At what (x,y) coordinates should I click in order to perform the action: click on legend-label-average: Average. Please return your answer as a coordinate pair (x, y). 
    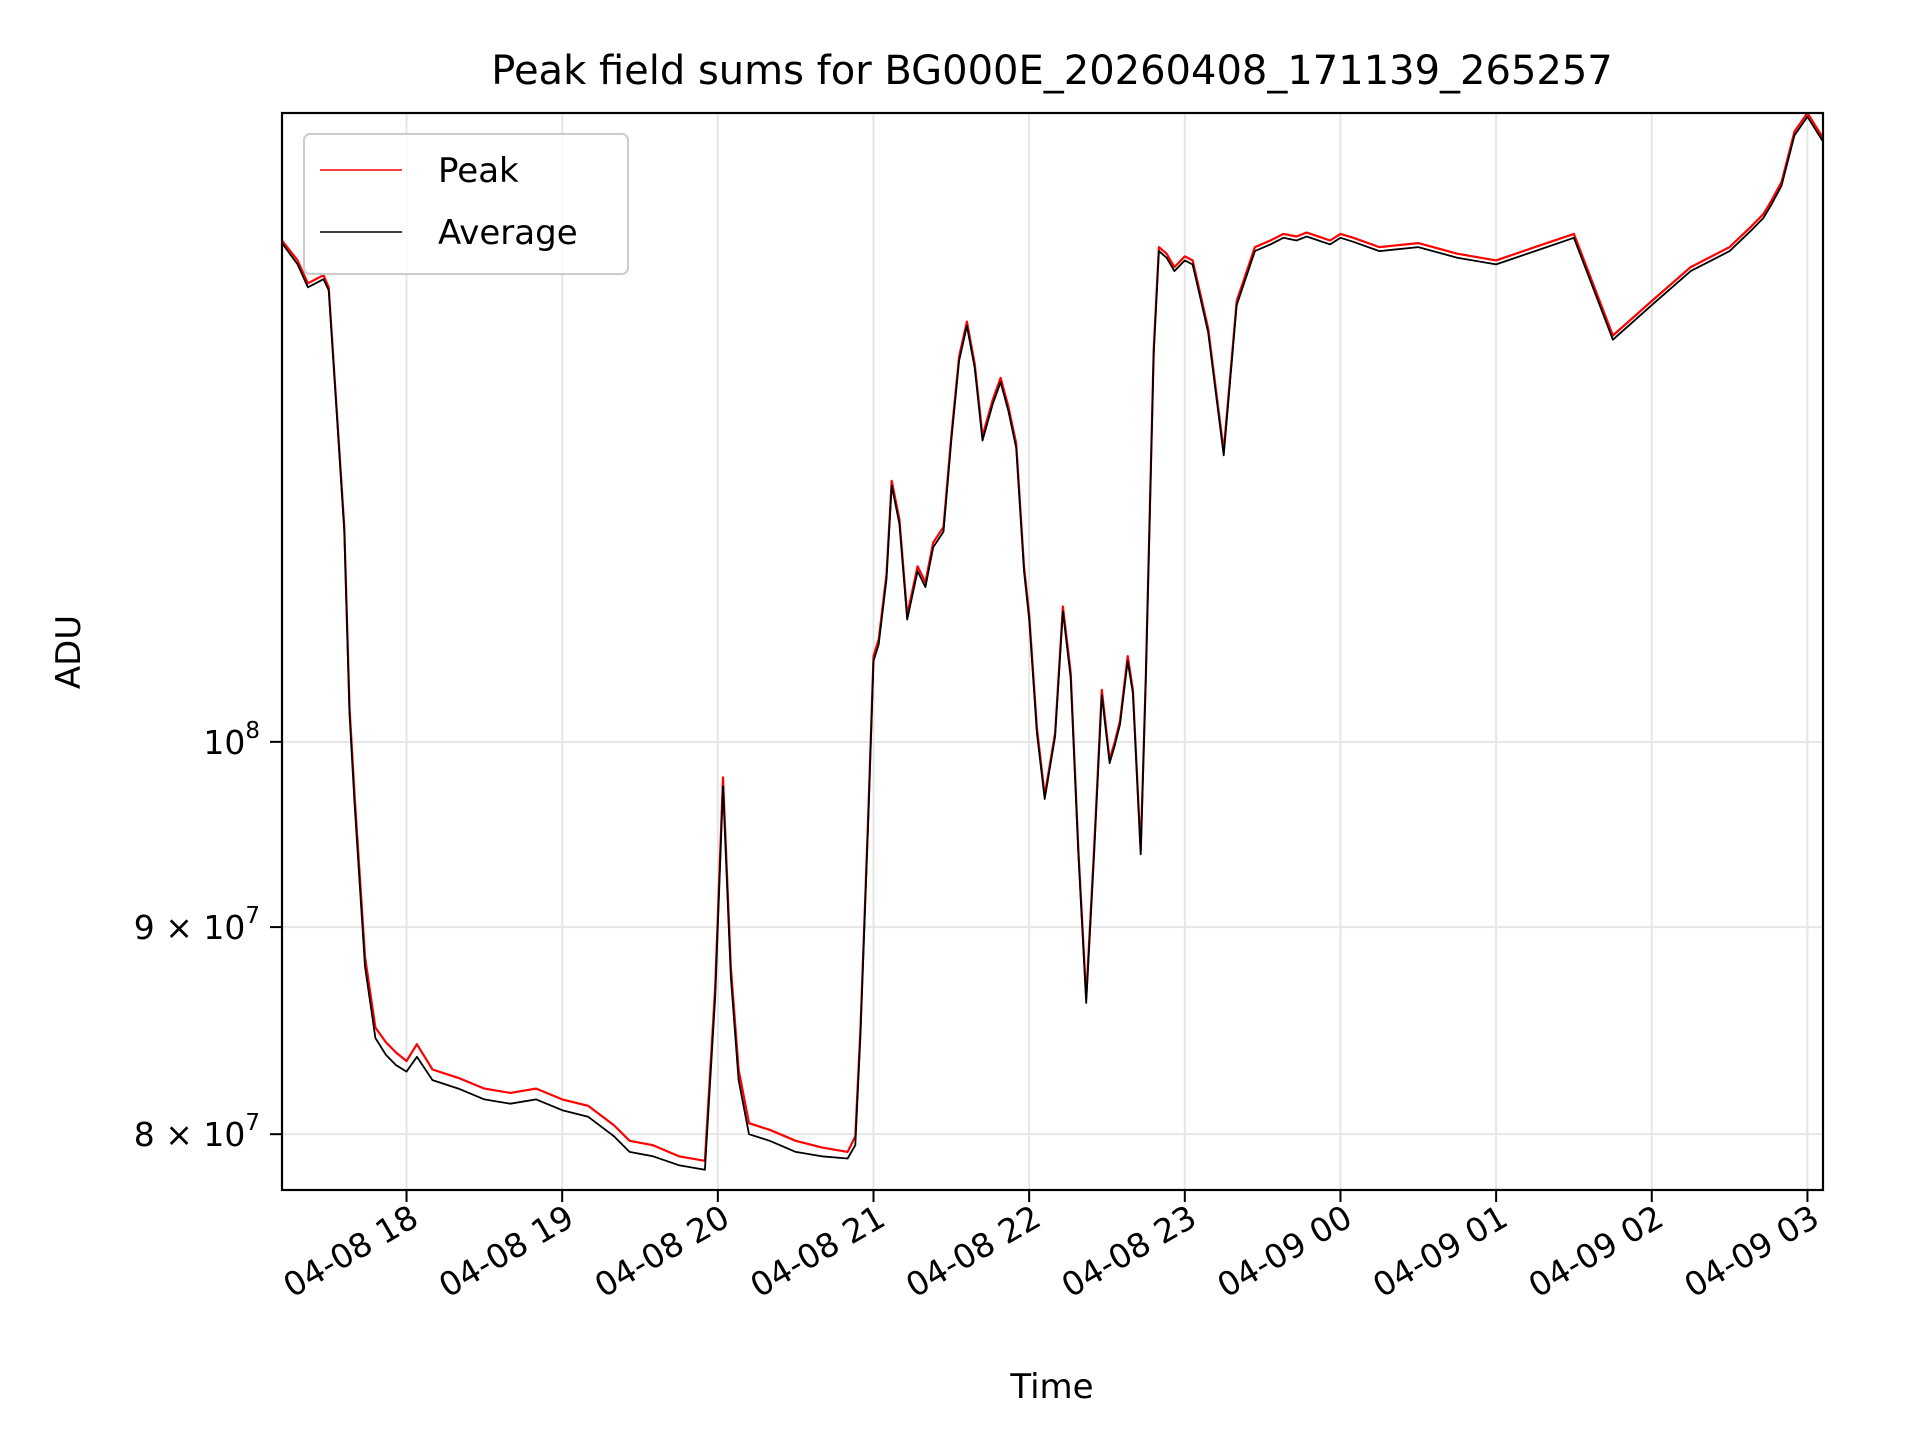
    Looking at the image, I should click on (508, 233).